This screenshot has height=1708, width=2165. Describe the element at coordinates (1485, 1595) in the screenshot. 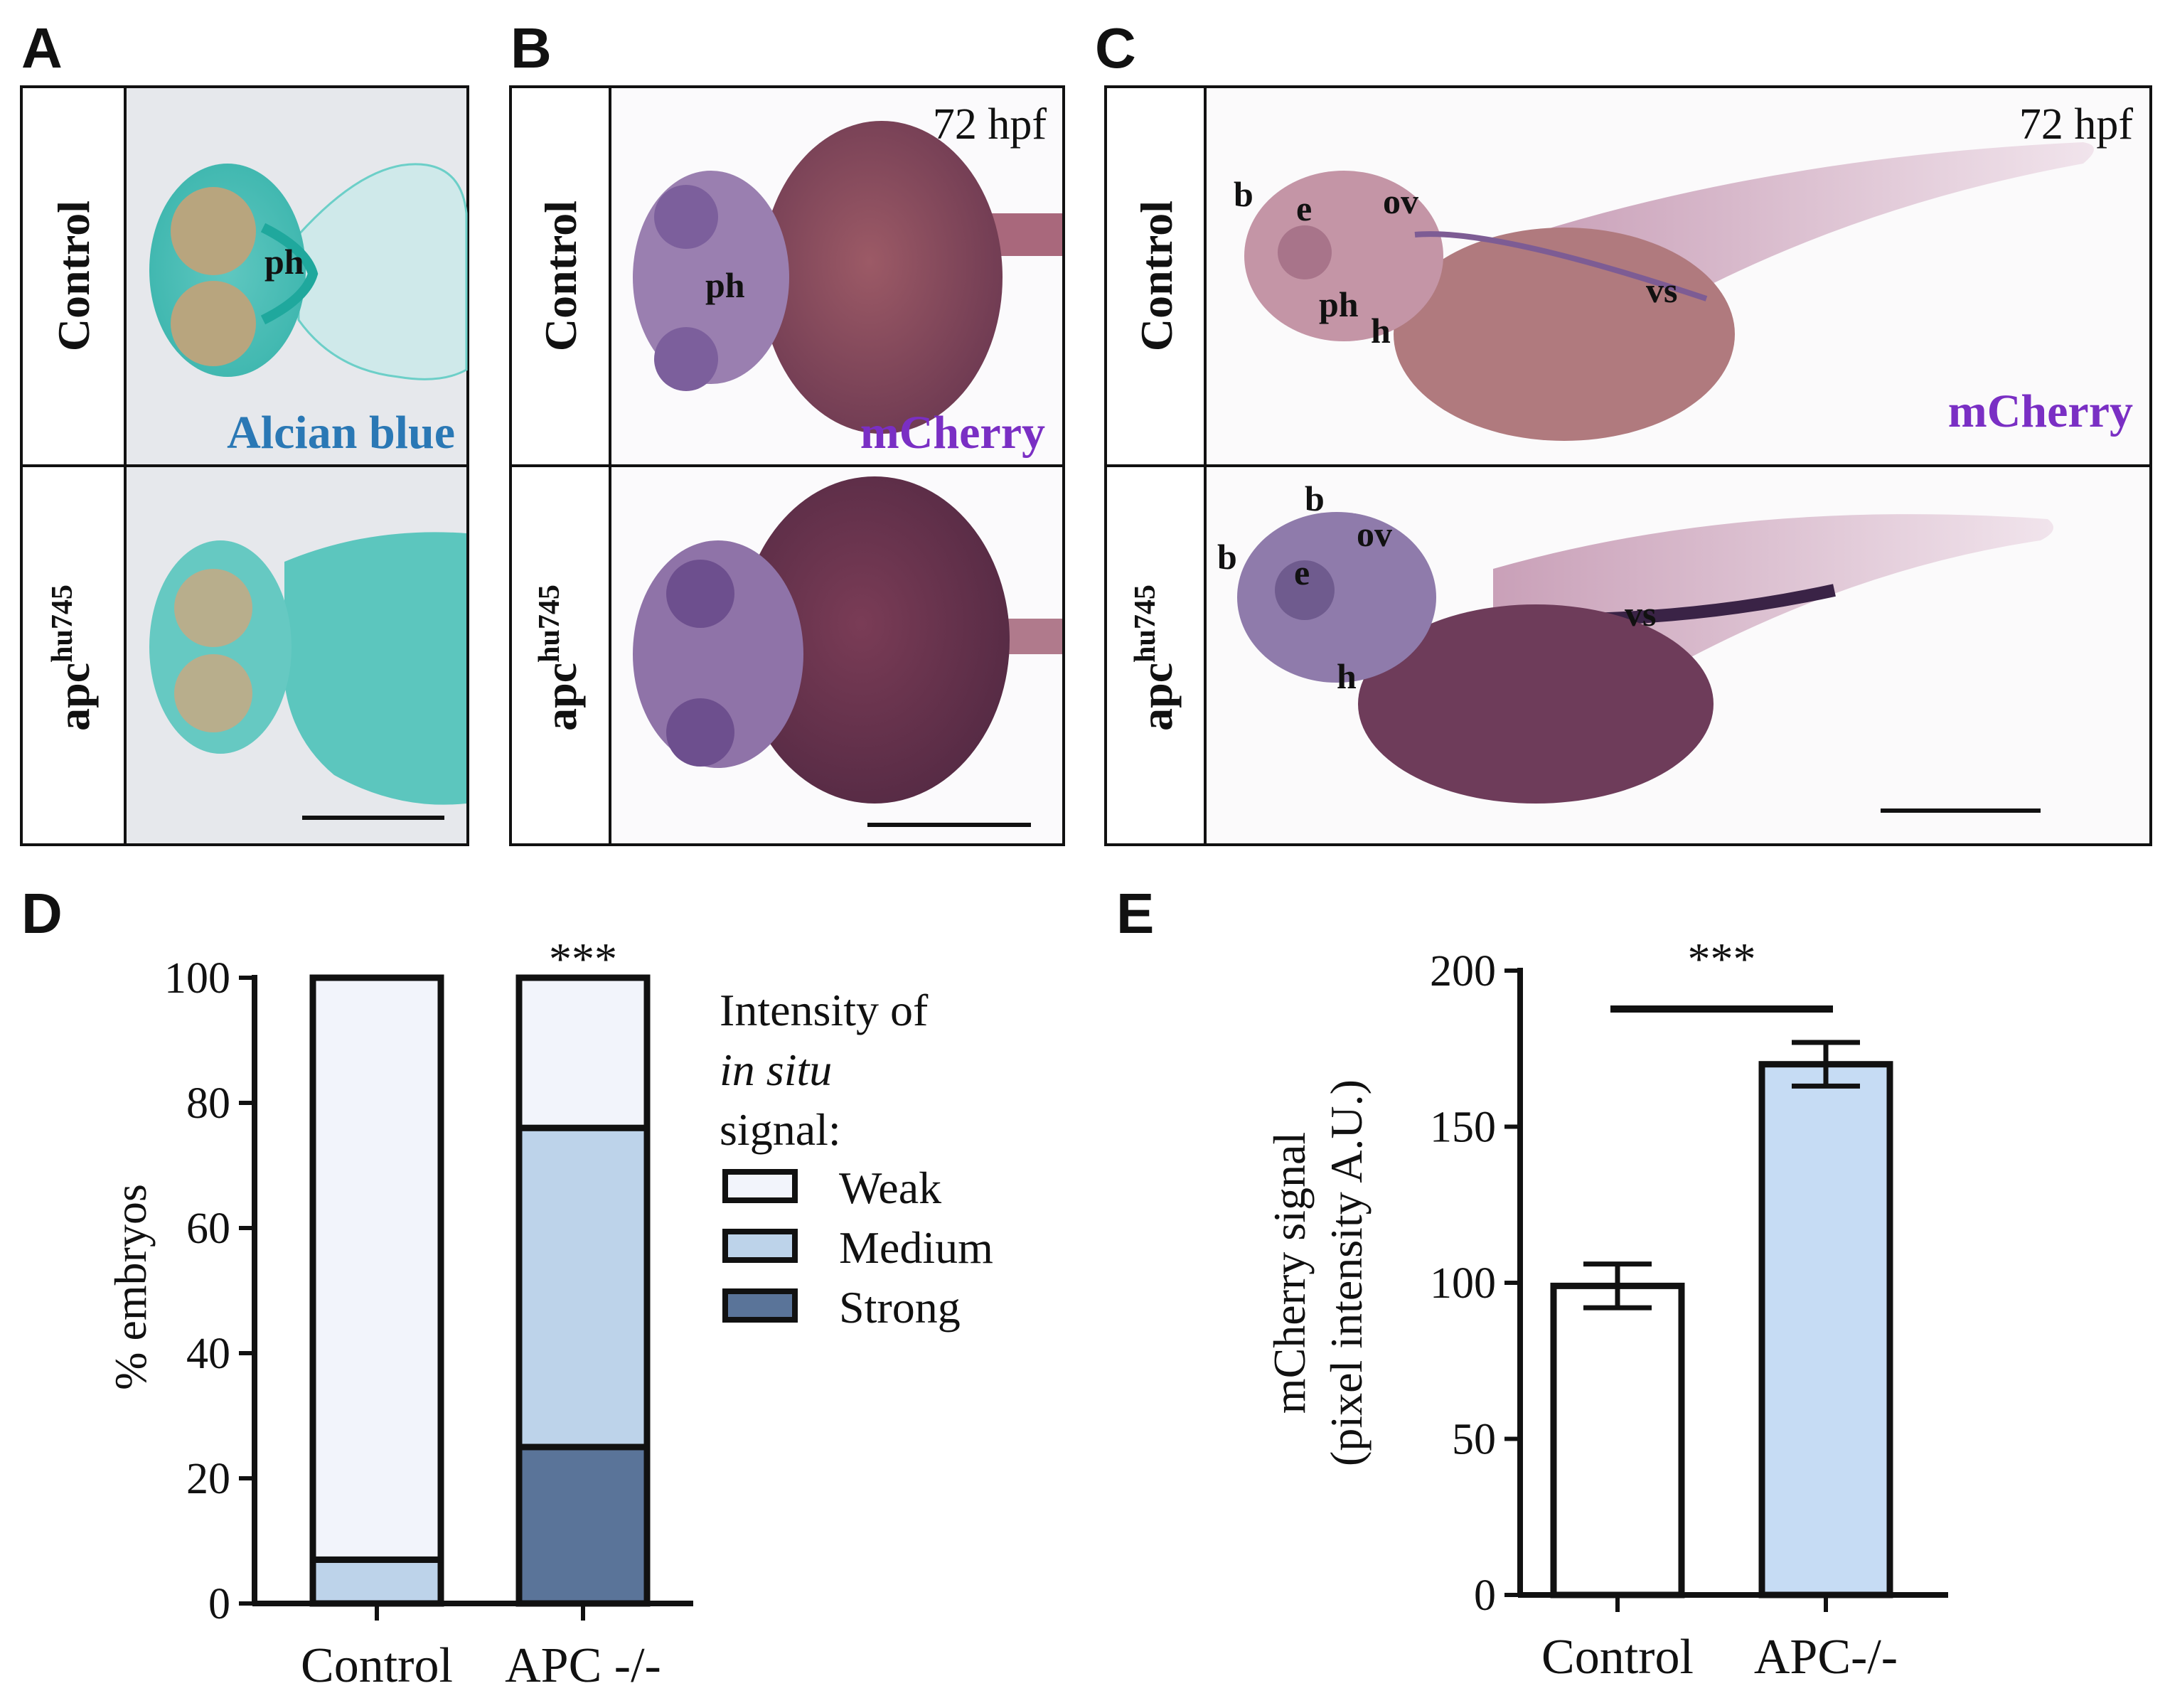

I see `chart-e-ytick-label: 0` at that location.